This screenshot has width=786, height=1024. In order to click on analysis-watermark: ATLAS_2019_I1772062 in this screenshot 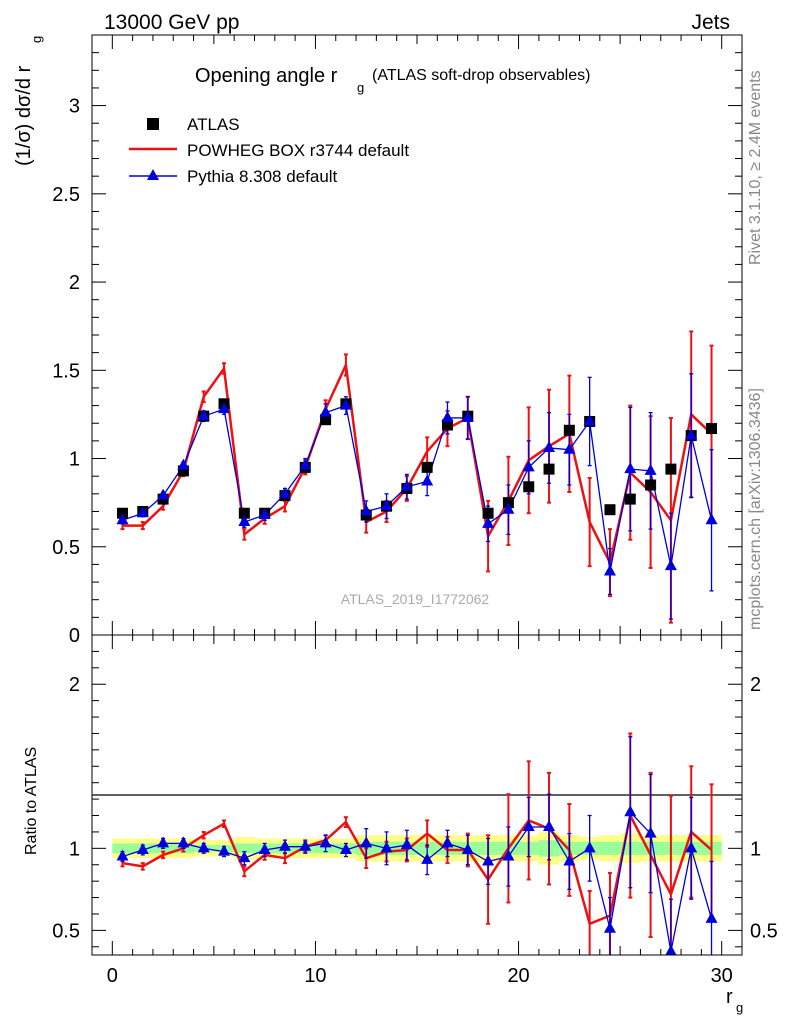, I will do `click(415, 599)`.